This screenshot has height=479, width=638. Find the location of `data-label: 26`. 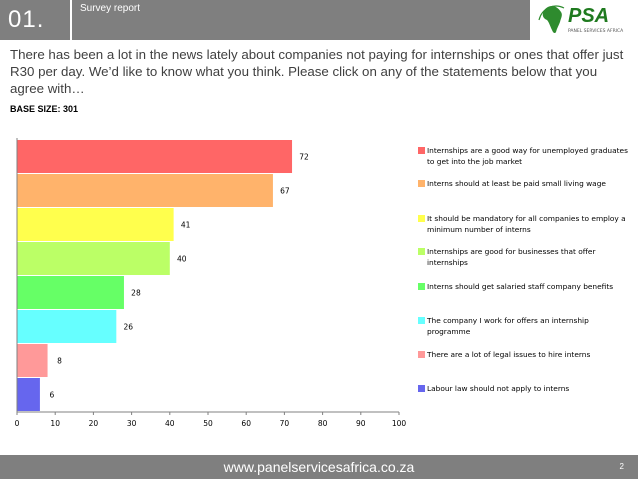

data-label: 26 is located at coordinates (129, 327).